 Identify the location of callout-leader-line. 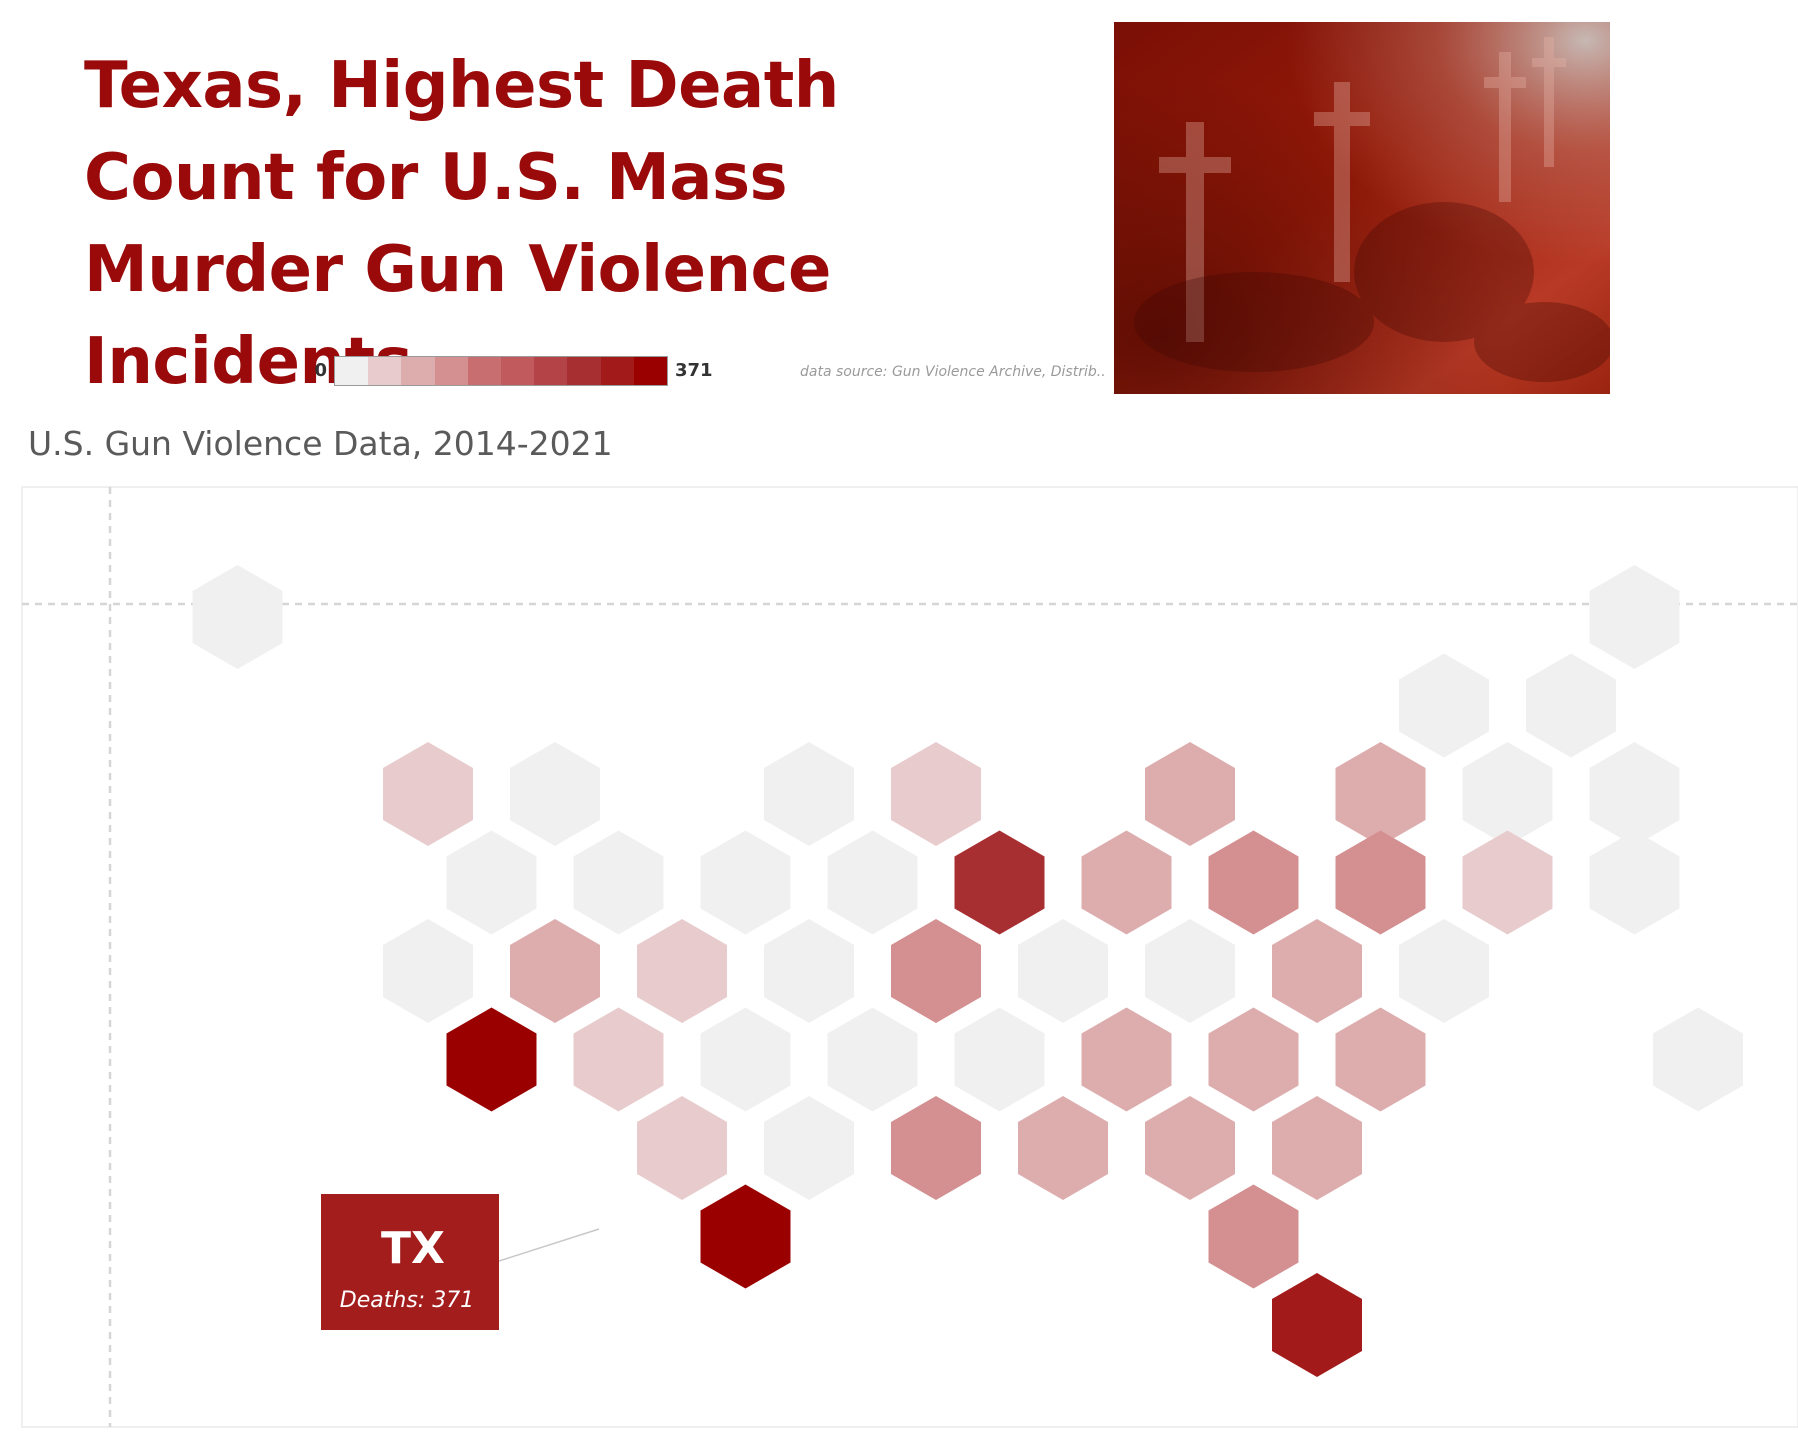
(549, 1245).